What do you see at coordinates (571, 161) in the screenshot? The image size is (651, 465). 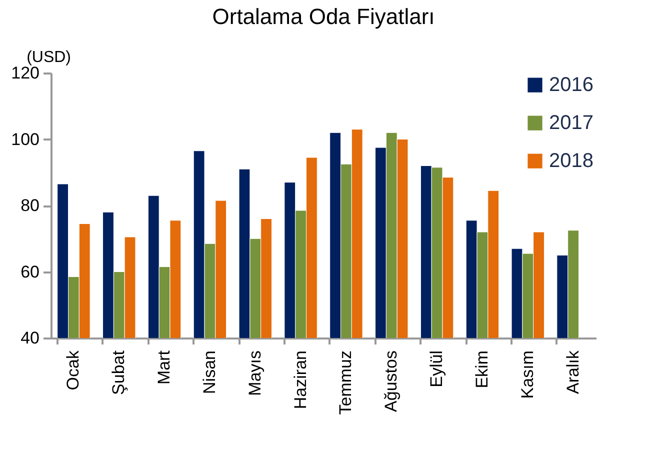 I see `legend-label: 2018` at bounding box center [571, 161].